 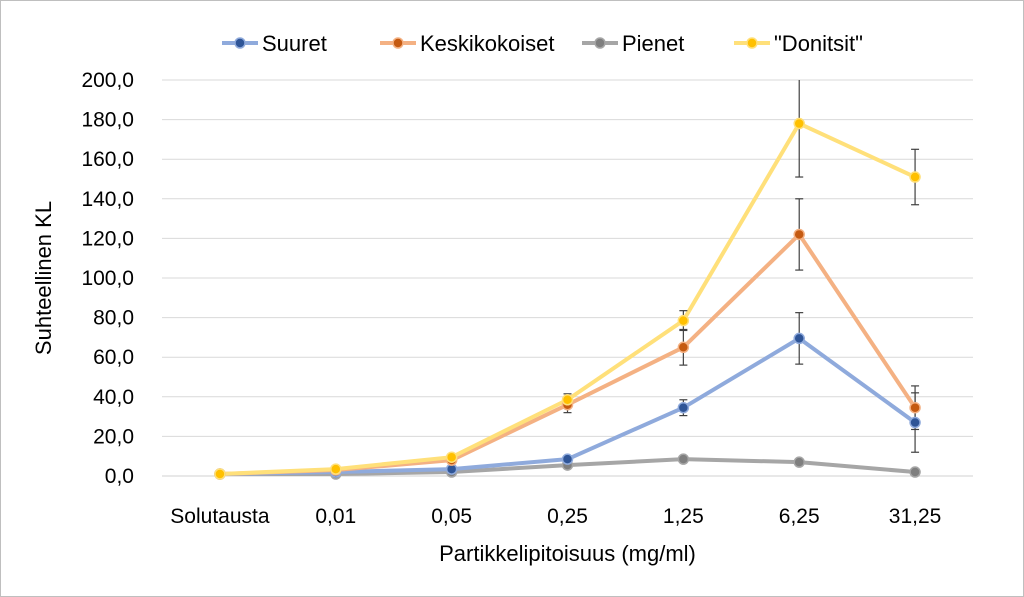 What do you see at coordinates (818, 43) in the screenshot?
I see `legend-label: "Donitsit"` at bounding box center [818, 43].